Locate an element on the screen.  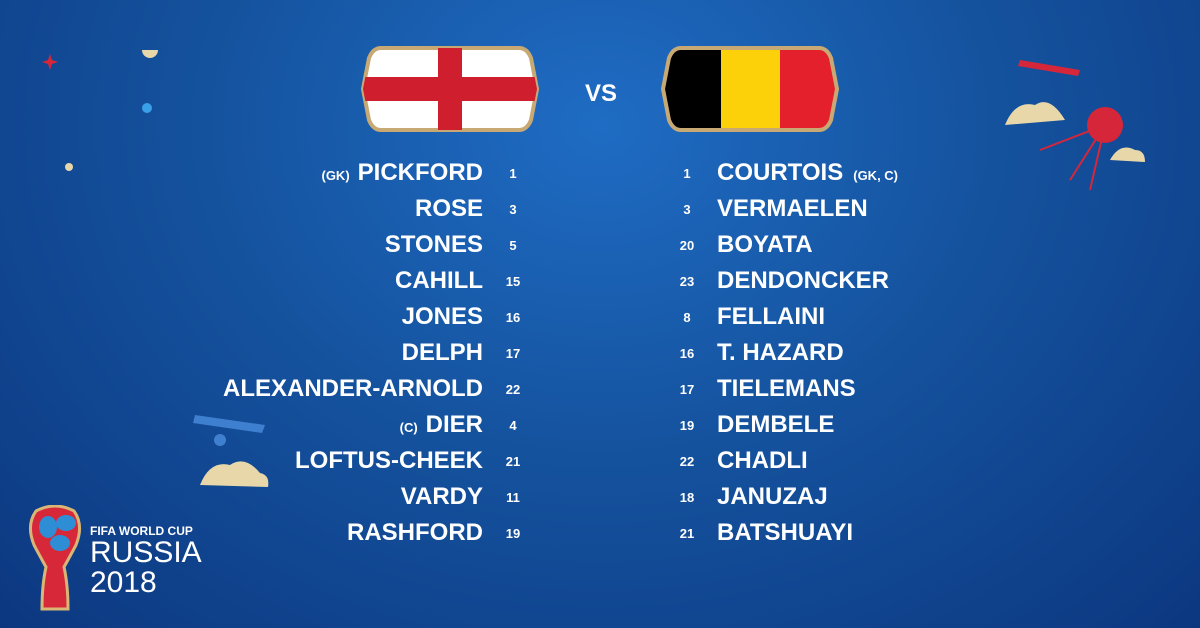
player-name-group: T. HAZARD is located at coordinates (785, 353).